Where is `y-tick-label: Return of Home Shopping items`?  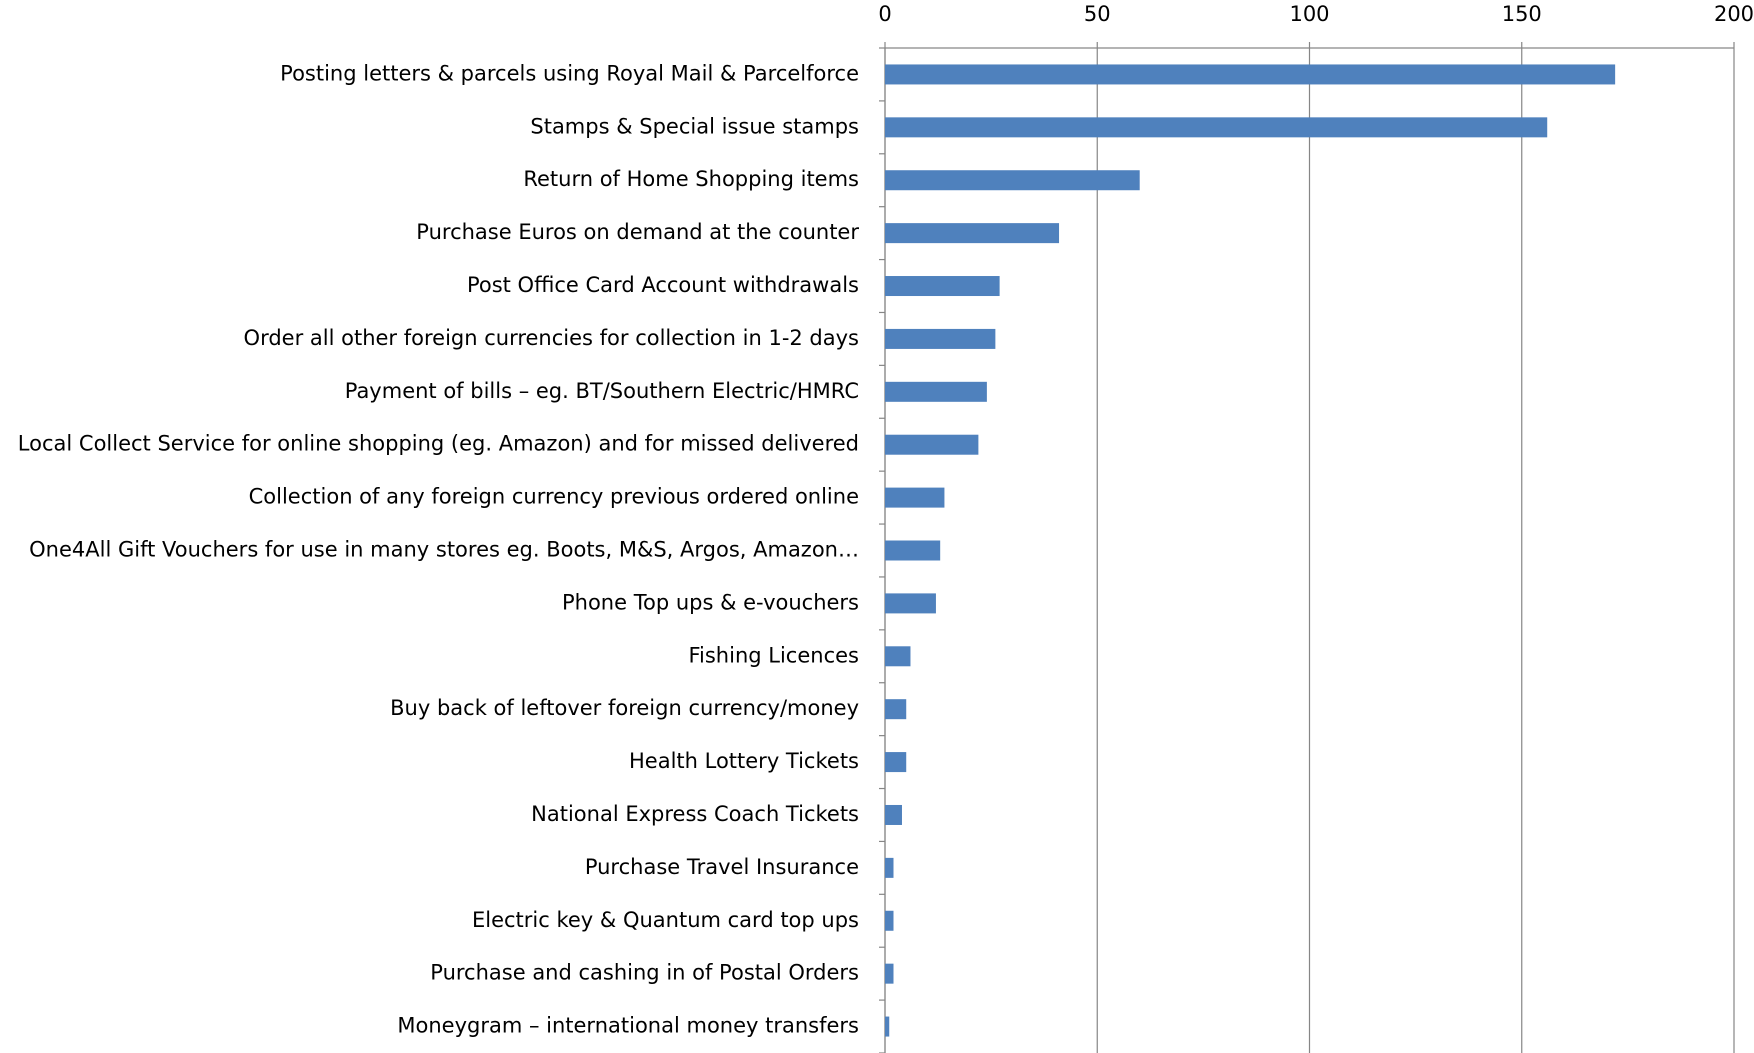
y-tick-label: Return of Home Shopping items is located at coordinates (691, 179).